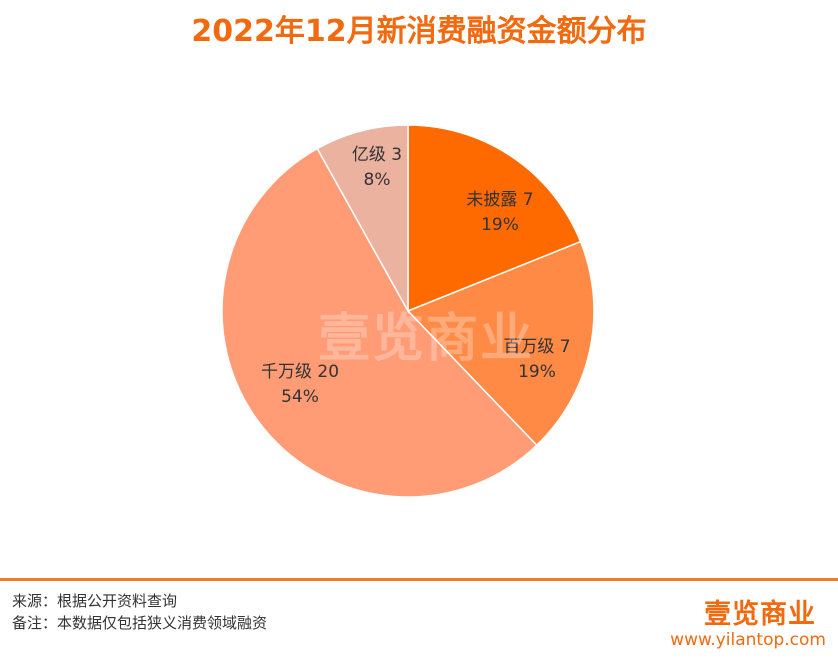  Describe the element at coordinates (426, 339) in the screenshot. I see `watermark-logo: 壹览商业` at that location.